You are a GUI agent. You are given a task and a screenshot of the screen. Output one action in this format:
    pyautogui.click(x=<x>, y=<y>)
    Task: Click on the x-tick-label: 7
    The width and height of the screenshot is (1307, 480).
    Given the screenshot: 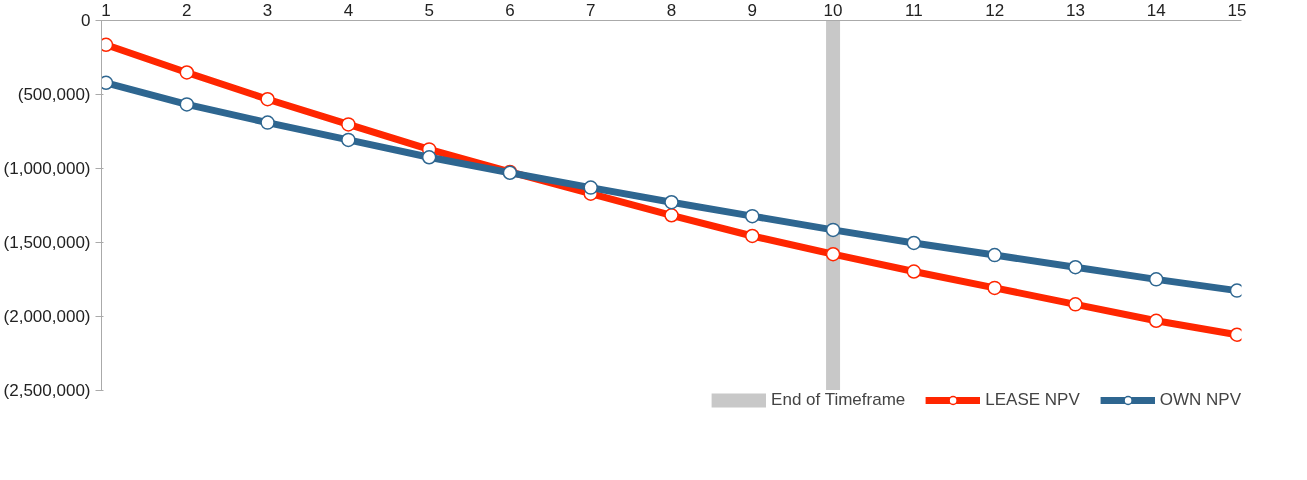 What is the action you would take?
    pyautogui.click(x=590, y=10)
    